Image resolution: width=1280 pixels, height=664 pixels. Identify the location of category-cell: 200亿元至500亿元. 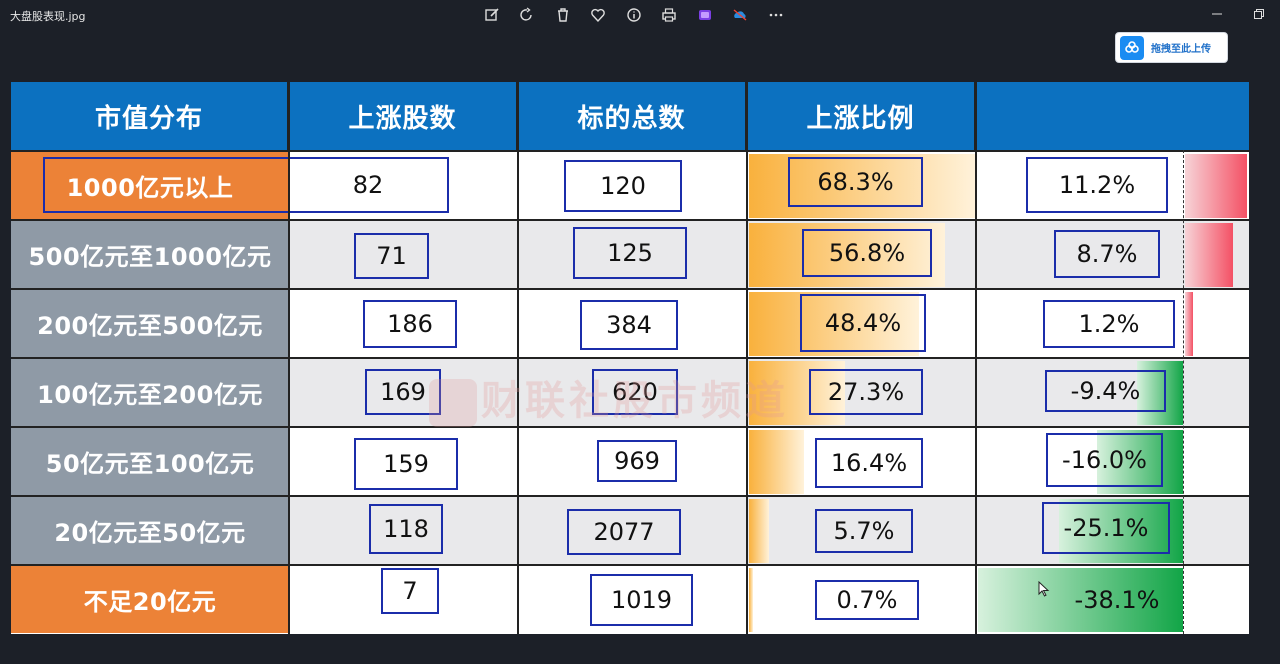
(150, 323).